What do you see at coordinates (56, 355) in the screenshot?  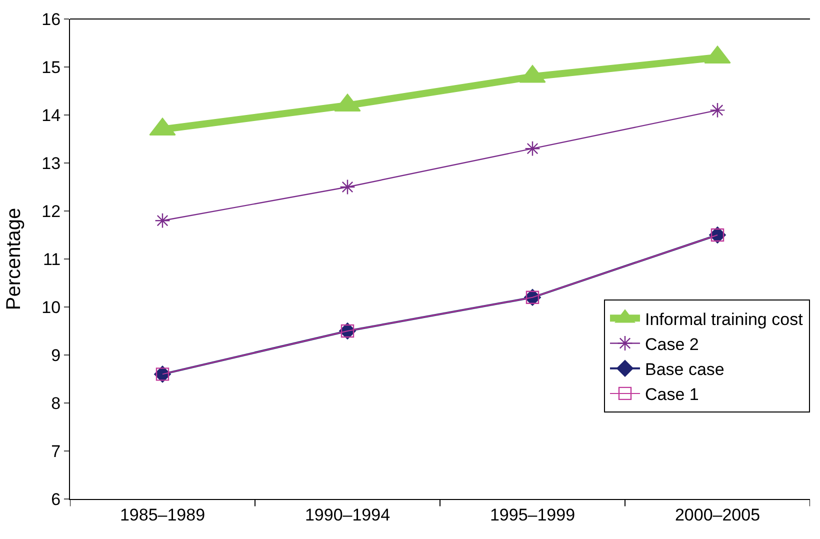 I see `y-tick-label: 9` at bounding box center [56, 355].